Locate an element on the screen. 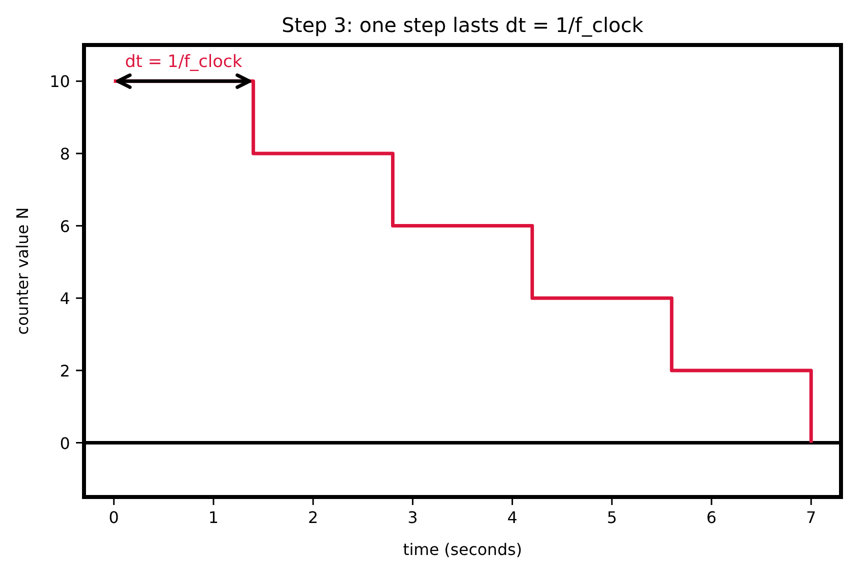  y-tick-label: 6 is located at coordinates (65, 226).